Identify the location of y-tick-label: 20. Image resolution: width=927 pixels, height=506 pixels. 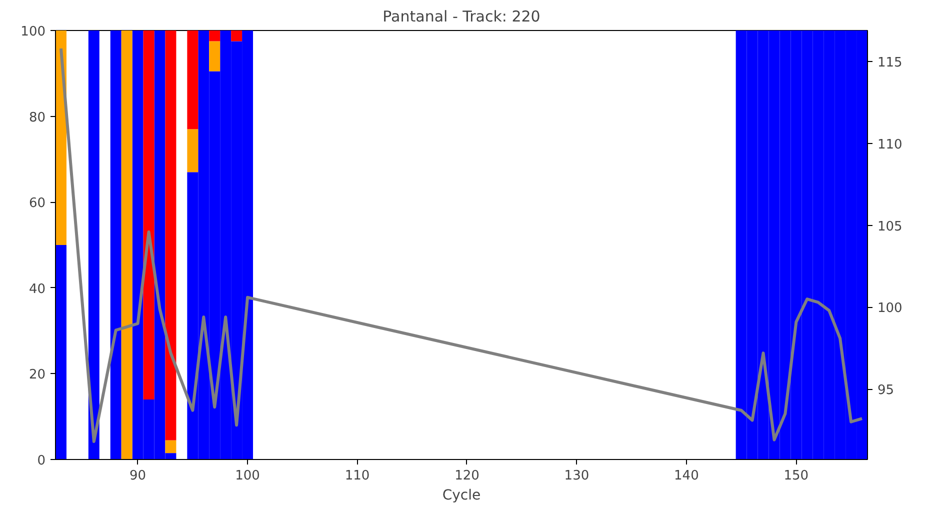
(37, 375).